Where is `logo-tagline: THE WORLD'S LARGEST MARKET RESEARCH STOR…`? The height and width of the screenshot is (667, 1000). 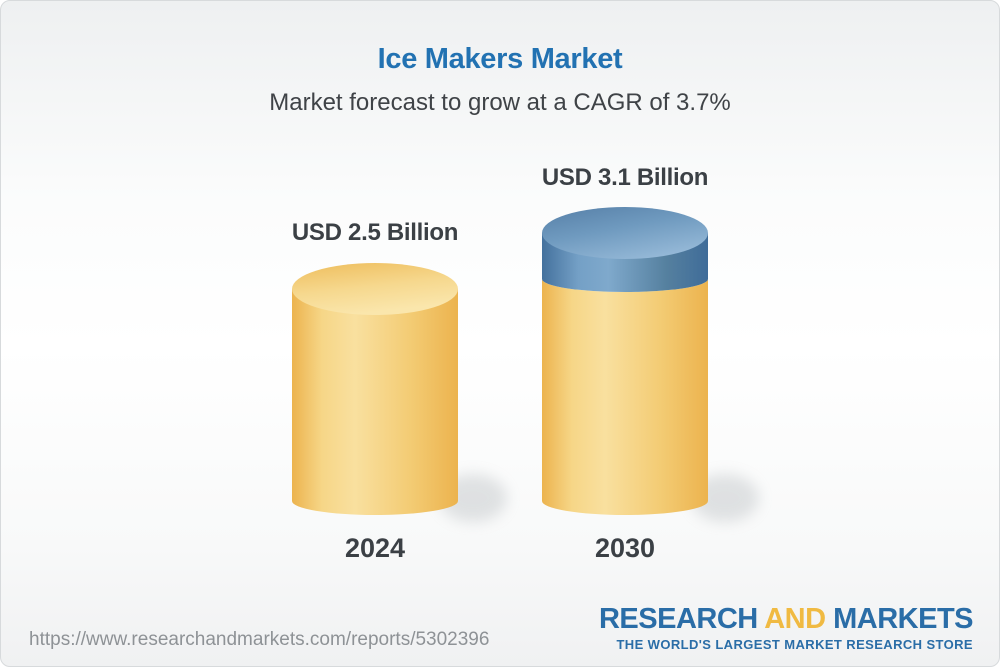
logo-tagline: THE WORLD'S LARGEST MARKET RESEARCH STOR… is located at coordinates (794, 644).